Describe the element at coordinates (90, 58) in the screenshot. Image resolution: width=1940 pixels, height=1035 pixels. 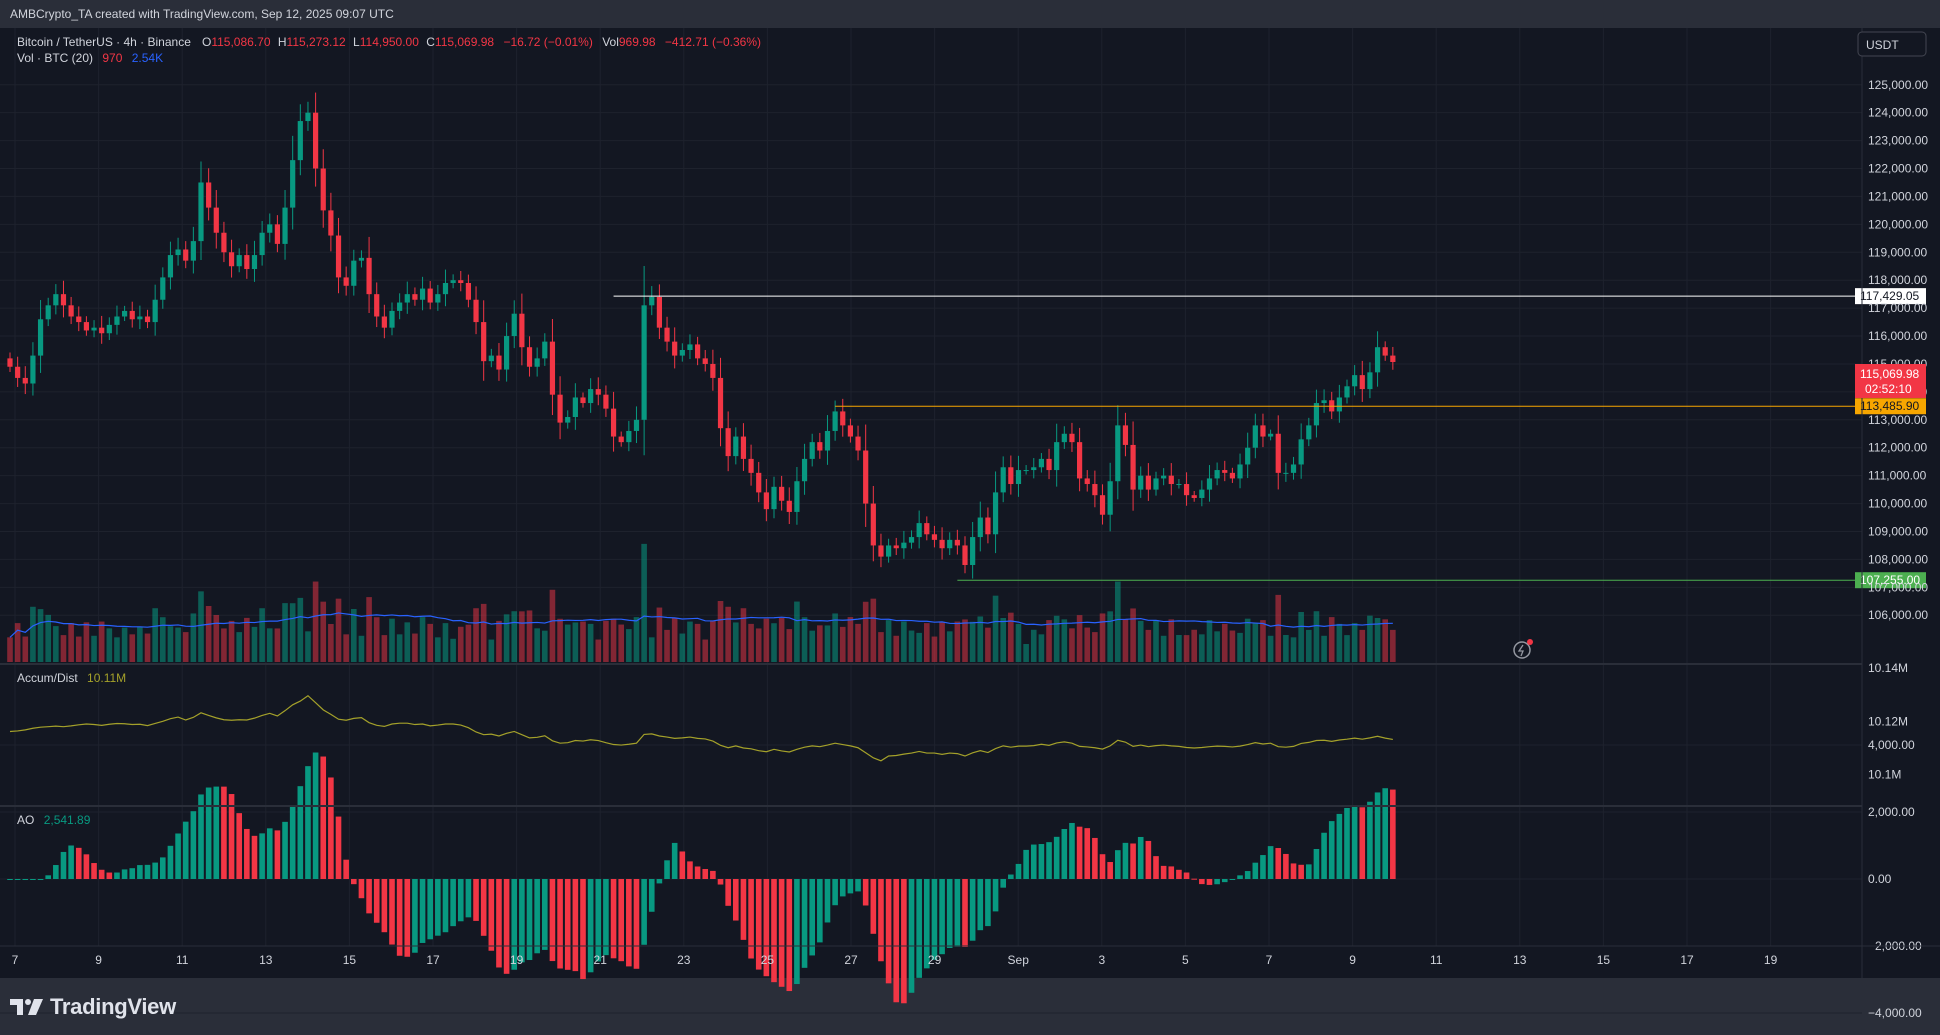
I see `legend-volume: Vol · BTC (20) 970 2.54K` at that location.